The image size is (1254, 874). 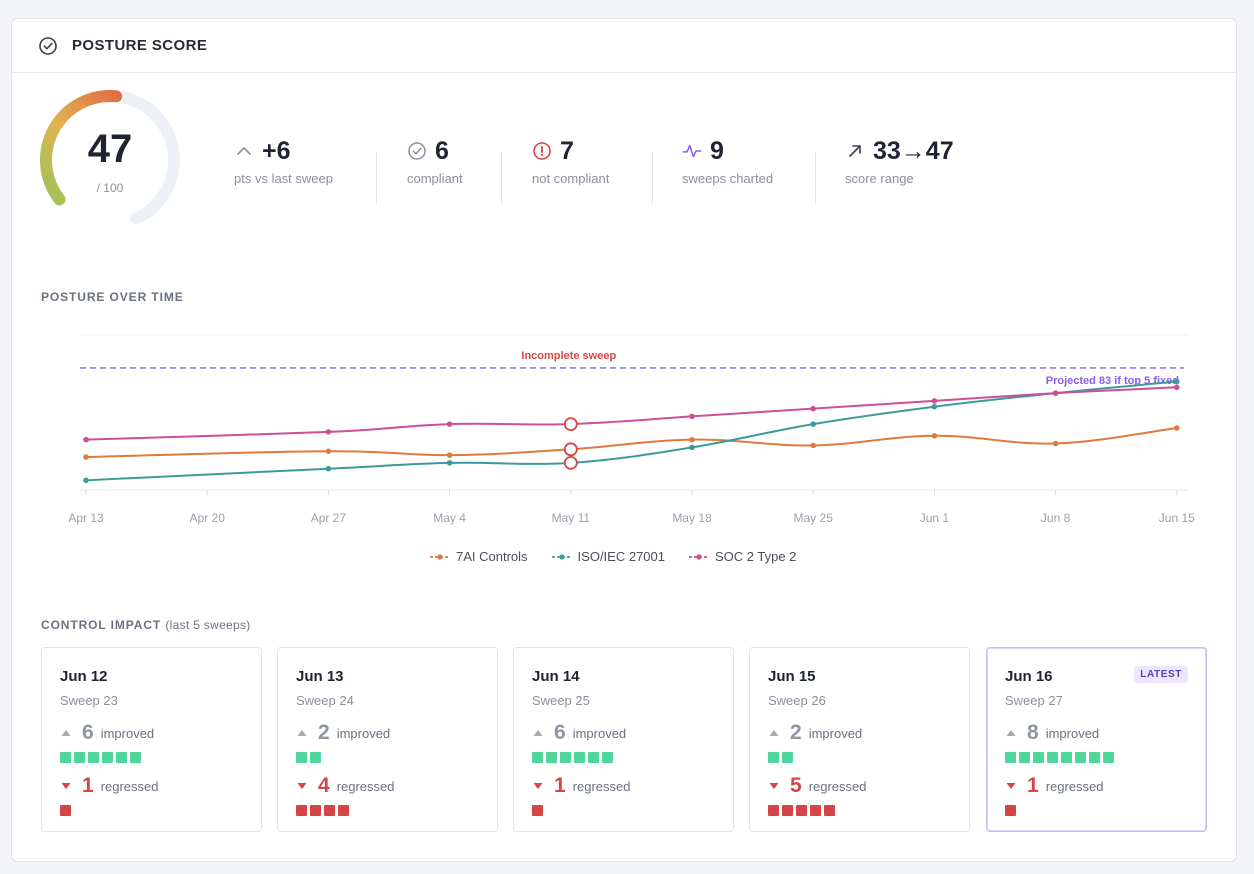 What do you see at coordinates (796, 785) in the screenshot?
I see `regressed-count: 5` at bounding box center [796, 785].